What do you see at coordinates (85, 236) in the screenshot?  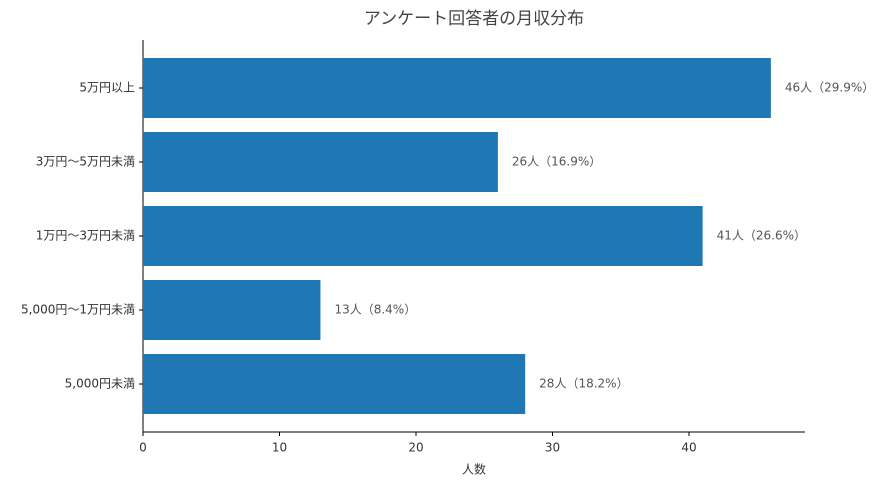 I see `y-tick-label: 1万円〜3万円未満` at bounding box center [85, 236].